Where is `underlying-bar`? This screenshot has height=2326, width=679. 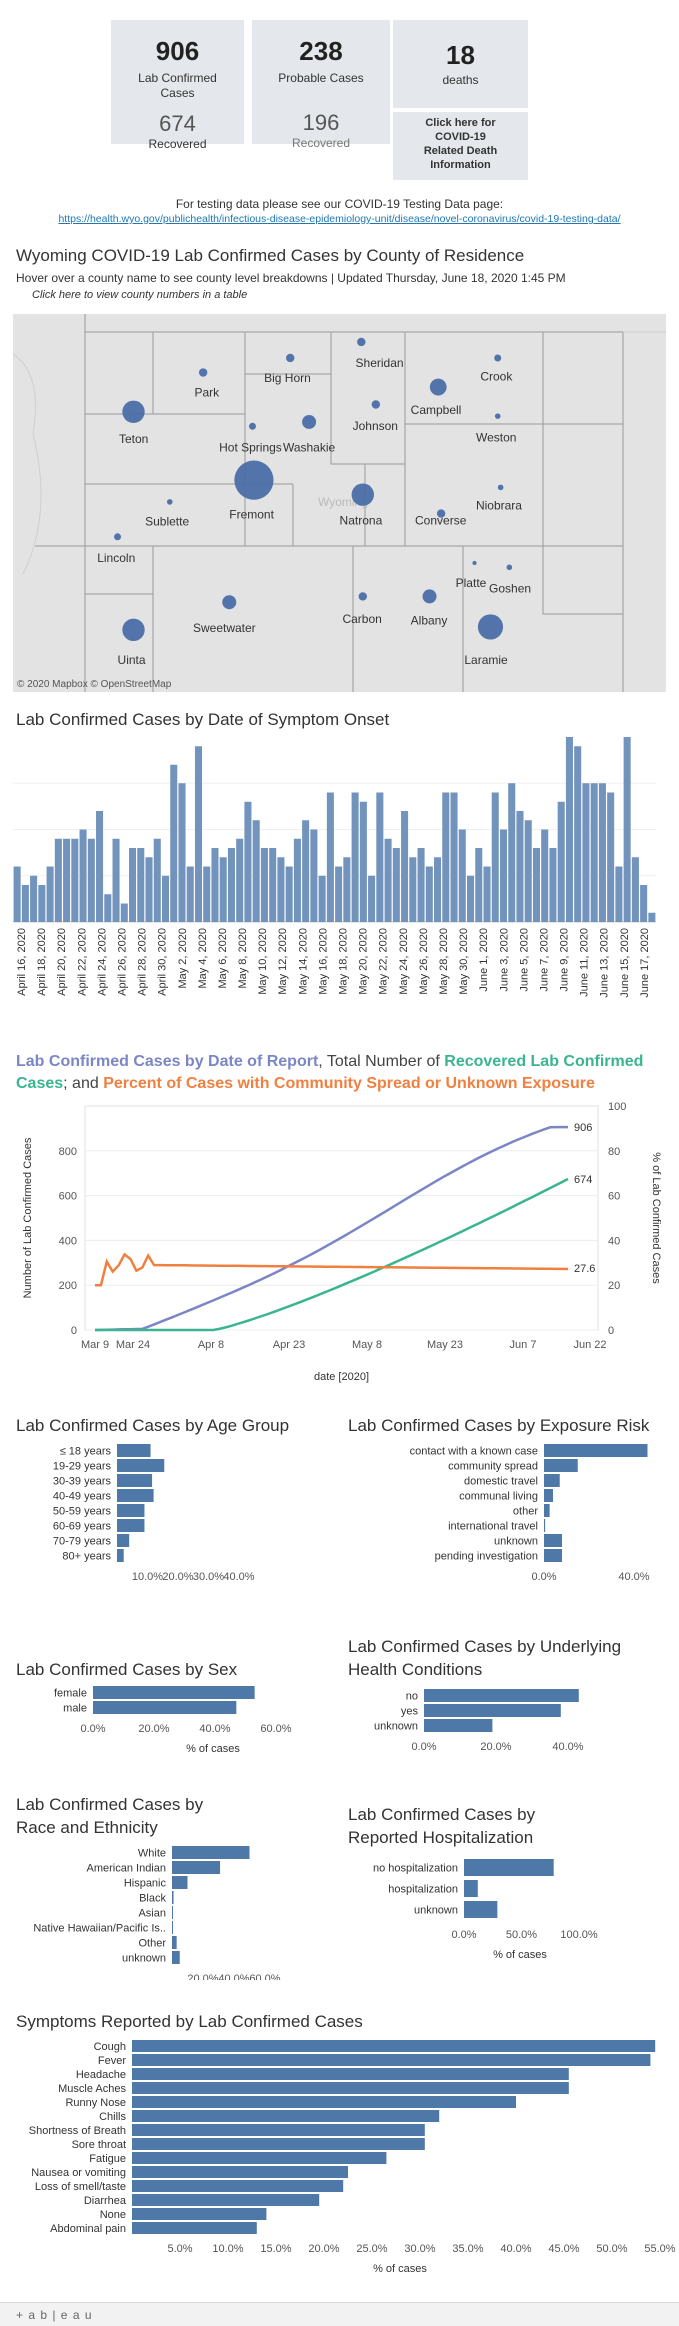 underlying-bar is located at coordinates (492, 1710).